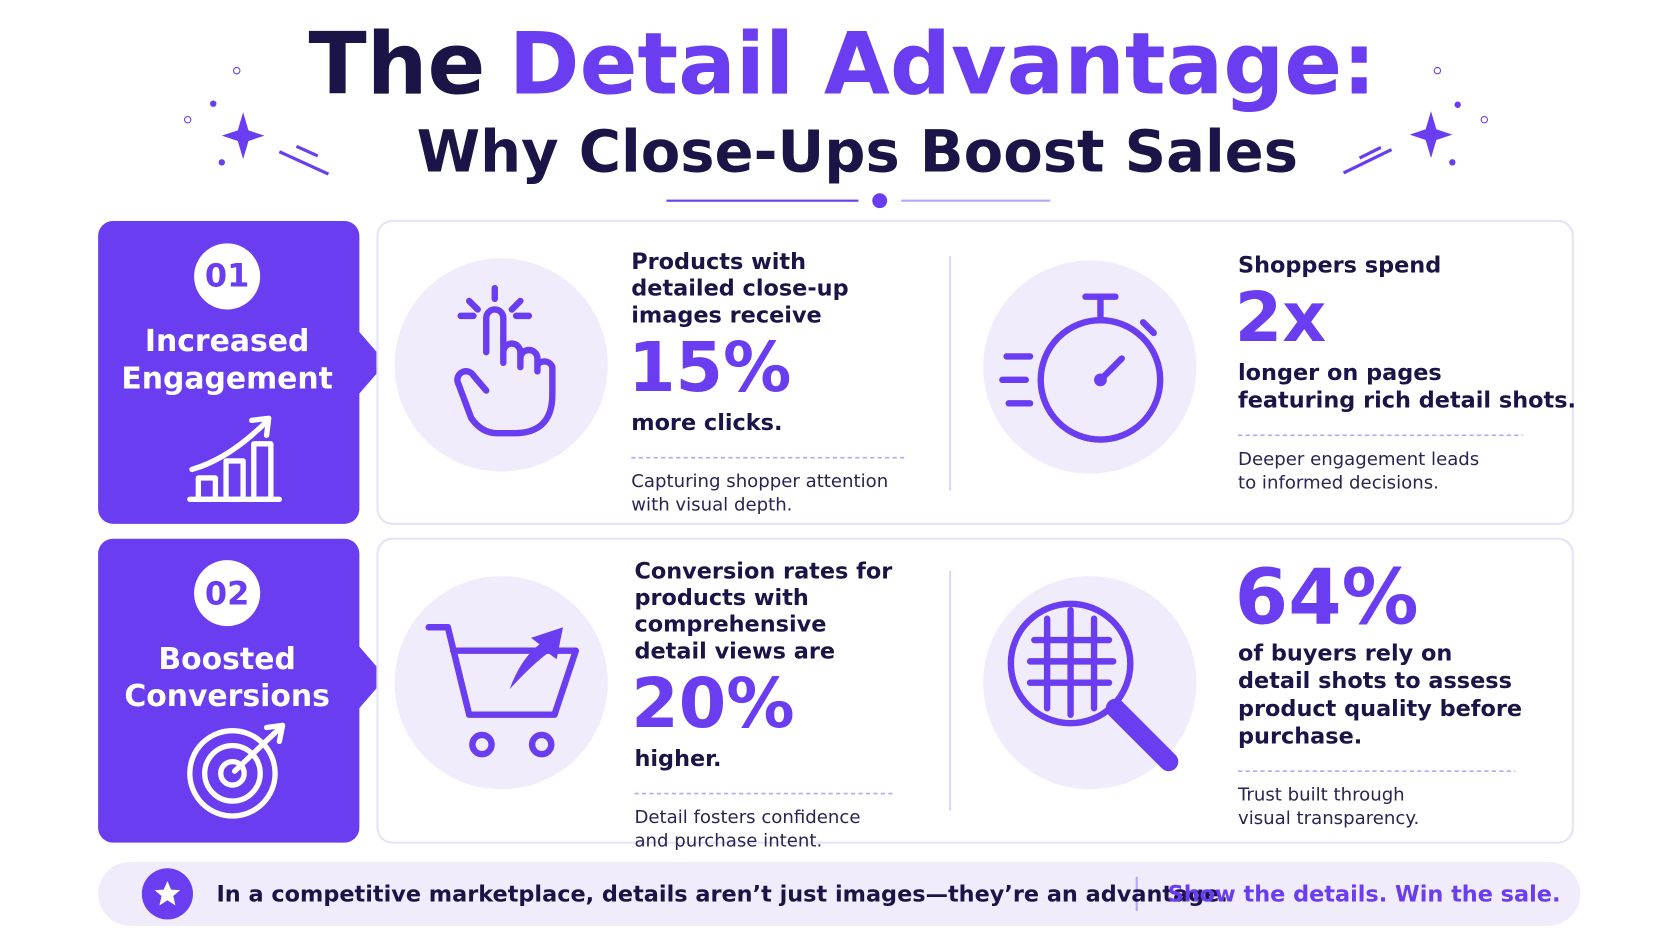 The height and width of the screenshot is (941, 1672). Describe the element at coordinates (857, 152) in the screenshot. I see `subtitle: Why Close-Ups Boost Sales` at that location.